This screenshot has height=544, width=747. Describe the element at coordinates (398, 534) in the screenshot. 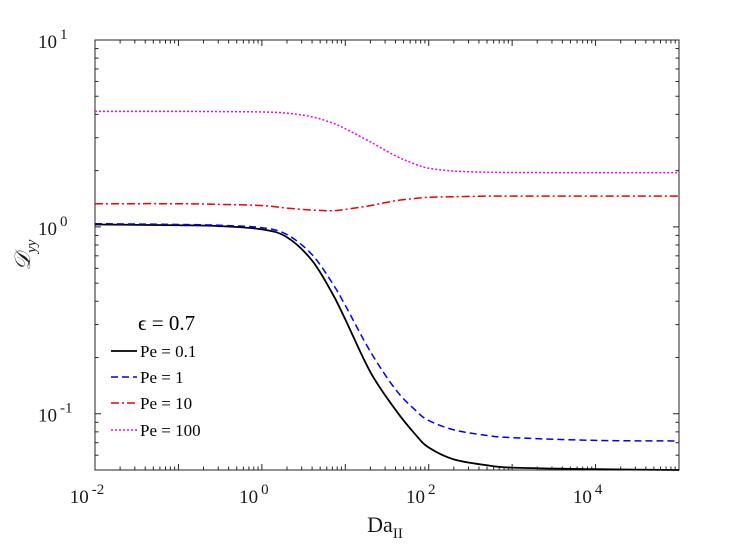

I see `x-axis-label-subscript: II` at that location.